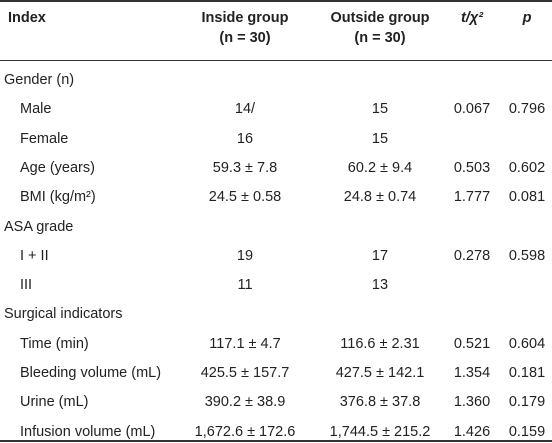 The height and width of the screenshot is (443, 552). I want to click on header-inside-title: Inside group, so click(245, 18).